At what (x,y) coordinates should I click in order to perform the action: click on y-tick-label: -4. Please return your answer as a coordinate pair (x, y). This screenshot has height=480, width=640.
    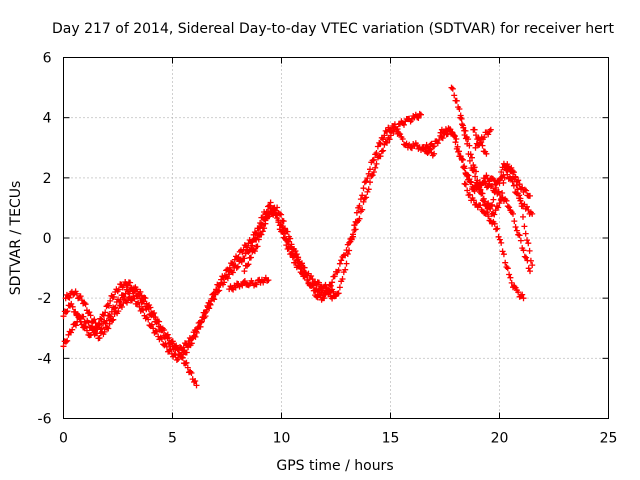
    Looking at the image, I should click on (45, 359).